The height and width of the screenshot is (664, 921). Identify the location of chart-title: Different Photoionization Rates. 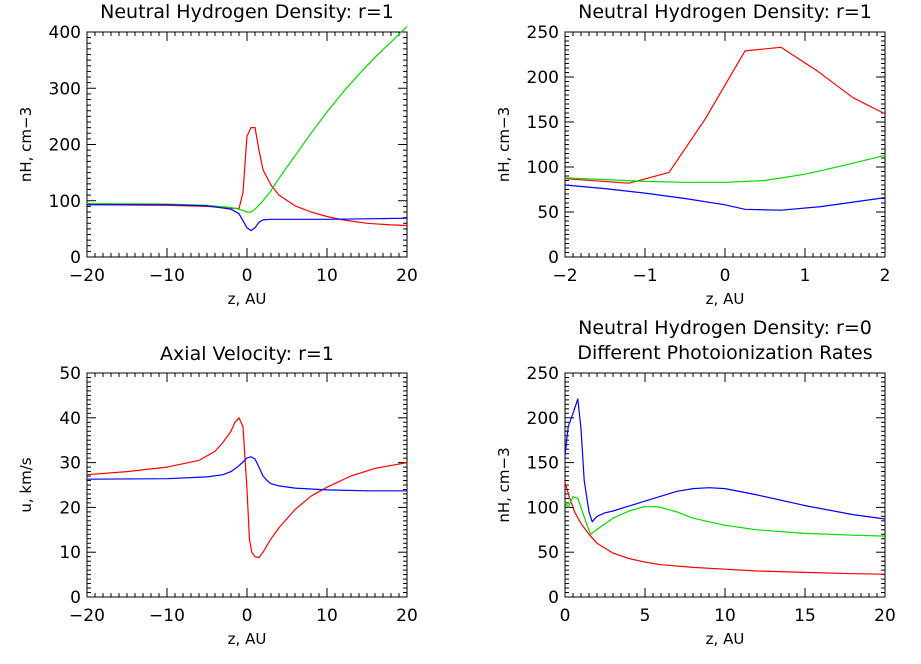
(724, 353).